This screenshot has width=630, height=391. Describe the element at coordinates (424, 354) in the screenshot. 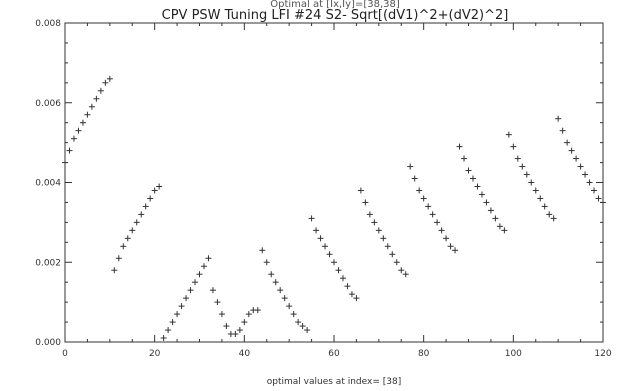

I see `x-tick-label: 80` at that location.